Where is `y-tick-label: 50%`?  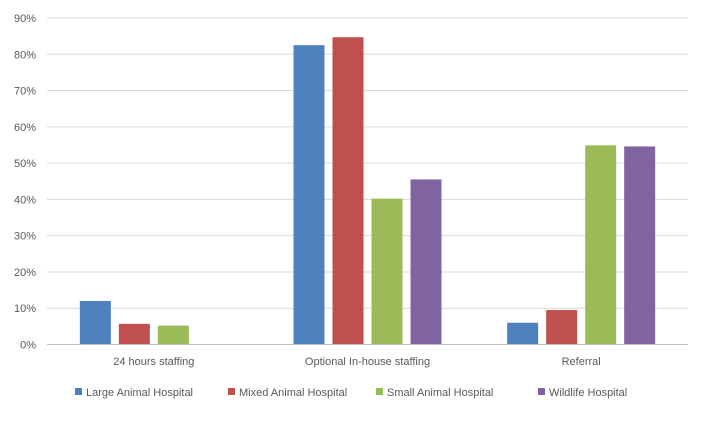
y-tick-label: 50% is located at coordinates (25, 164).